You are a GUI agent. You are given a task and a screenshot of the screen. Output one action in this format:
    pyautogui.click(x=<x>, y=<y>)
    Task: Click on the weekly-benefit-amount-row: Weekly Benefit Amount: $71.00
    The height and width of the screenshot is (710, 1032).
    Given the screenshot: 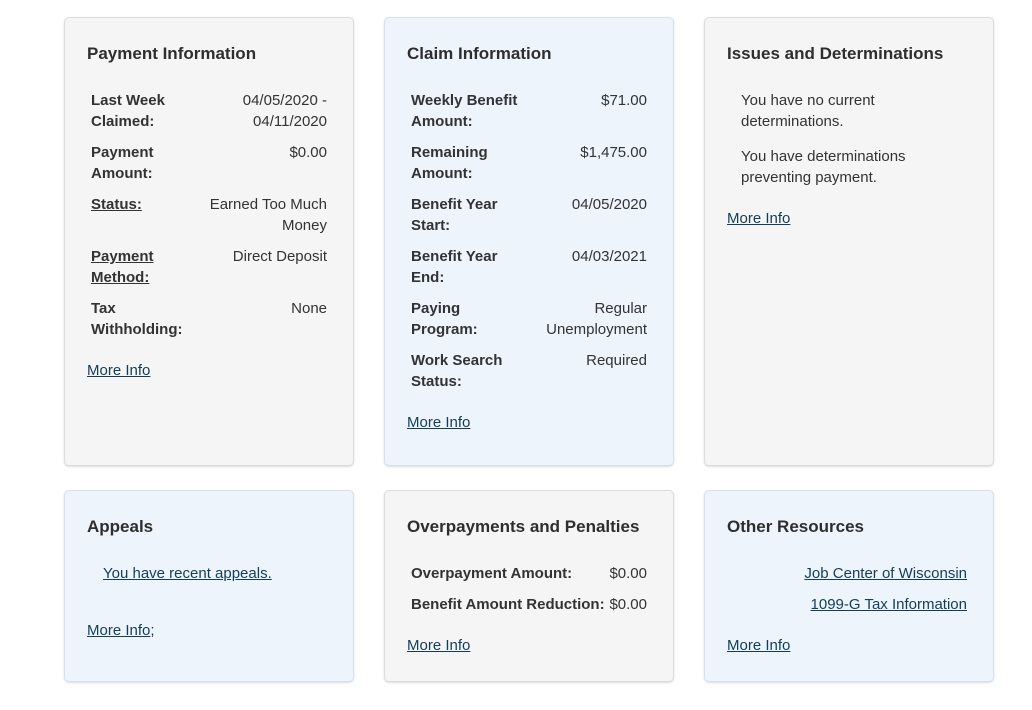 What is the action you would take?
    pyautogui.click(x=529, y=111)
    